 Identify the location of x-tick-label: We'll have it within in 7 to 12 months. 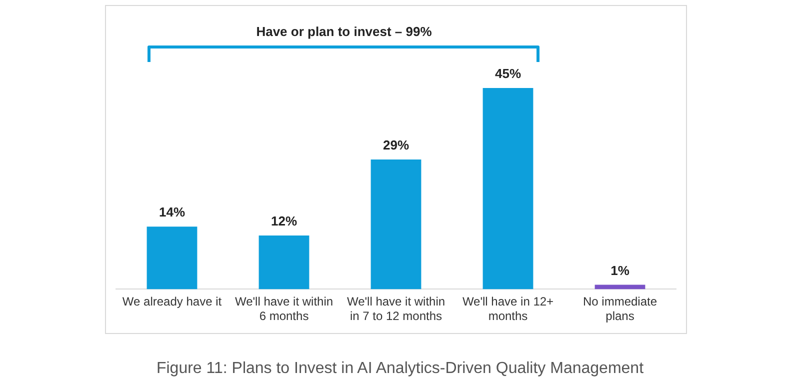
(396, 309).